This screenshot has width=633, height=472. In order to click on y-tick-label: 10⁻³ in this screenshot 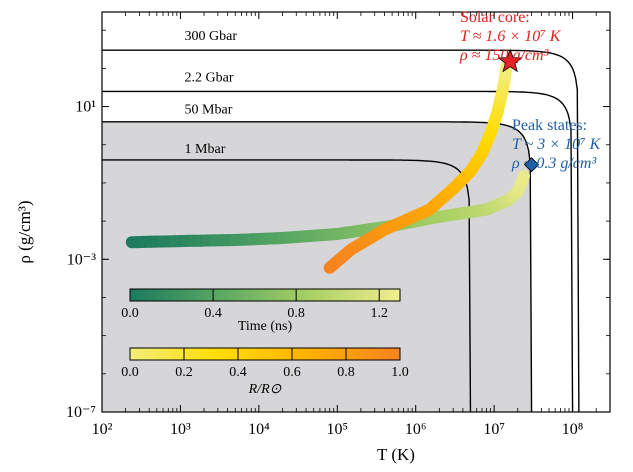, I will do `click(81, 259)`.